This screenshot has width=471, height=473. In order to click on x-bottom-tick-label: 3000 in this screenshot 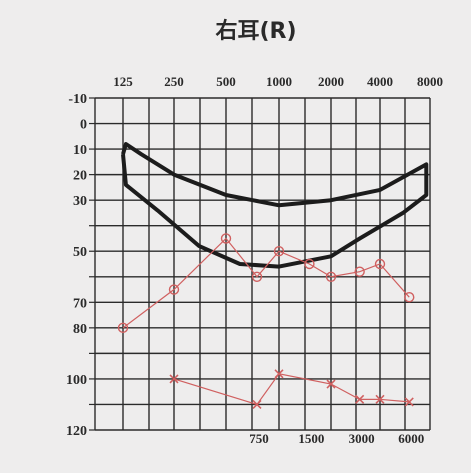, I will do `click(362, 438)`.